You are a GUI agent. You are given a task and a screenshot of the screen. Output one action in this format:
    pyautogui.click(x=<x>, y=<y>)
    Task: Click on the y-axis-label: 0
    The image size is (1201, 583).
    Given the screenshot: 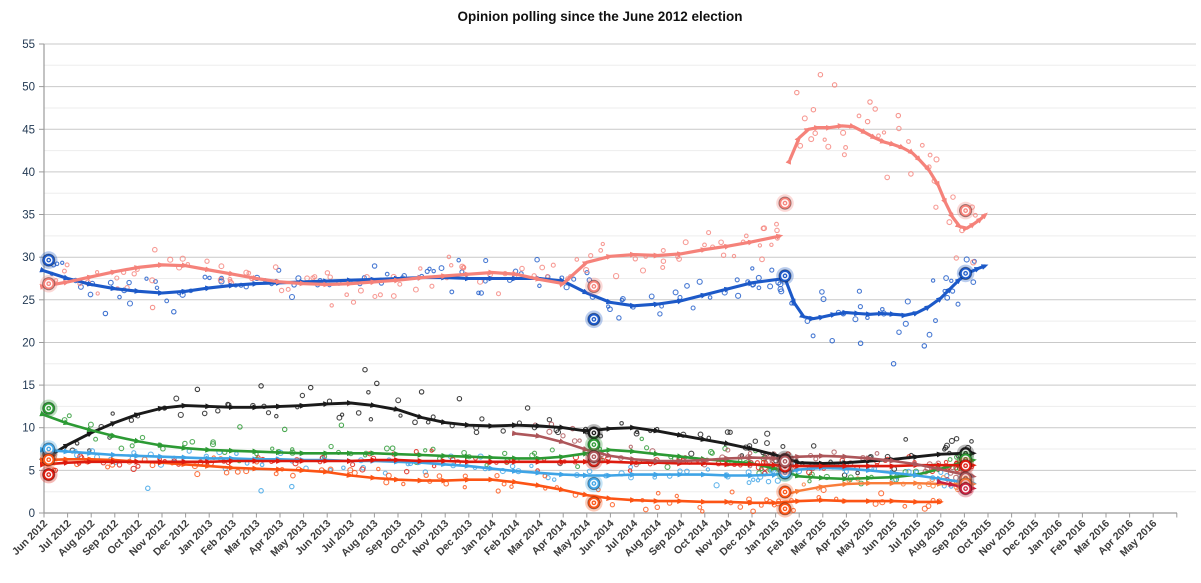 What is the action you would take?
    pyautogui.click(x=32, y=514)
    